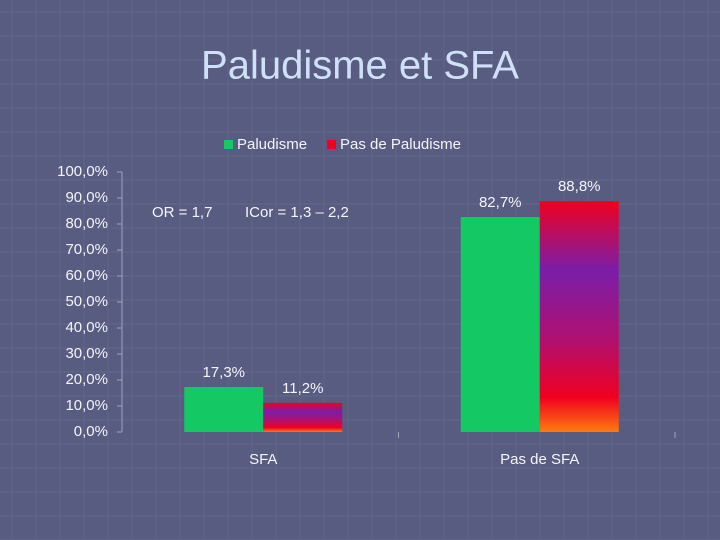  Describe the element at coordinates (500, 202) in the screenshot. I see `data-label: 82,7%` at that location.